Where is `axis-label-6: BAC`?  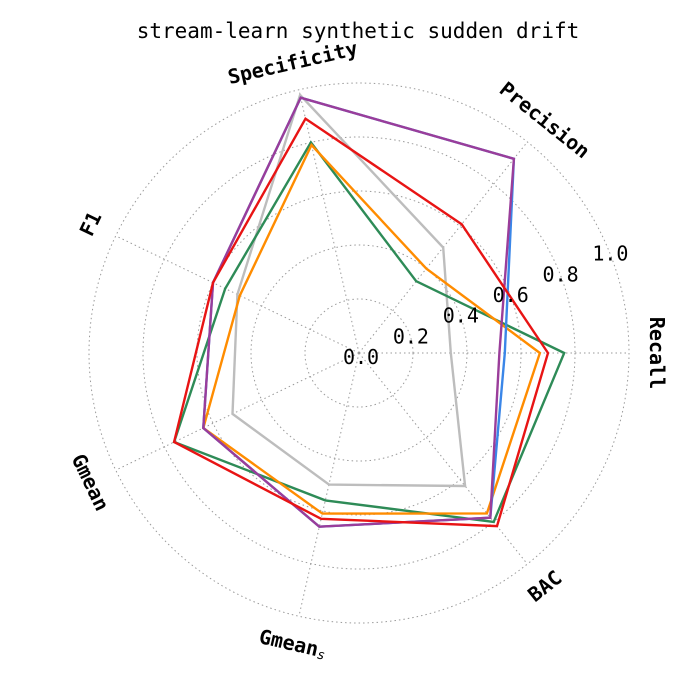
axis-label-6: BAC is located at coordinates (544, 585).